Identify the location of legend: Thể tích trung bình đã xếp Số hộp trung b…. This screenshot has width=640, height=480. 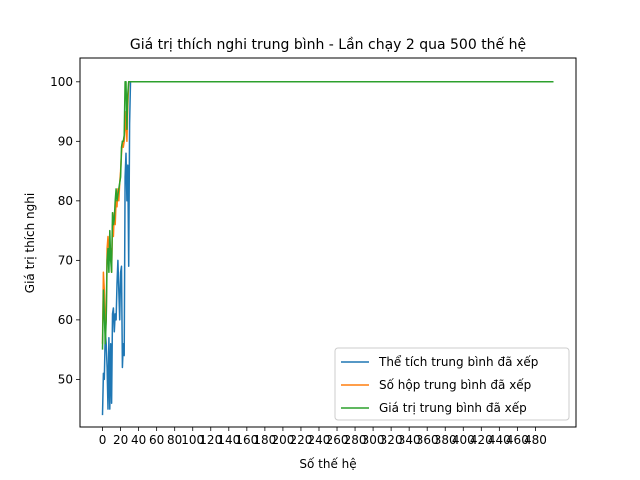
(452, 384).